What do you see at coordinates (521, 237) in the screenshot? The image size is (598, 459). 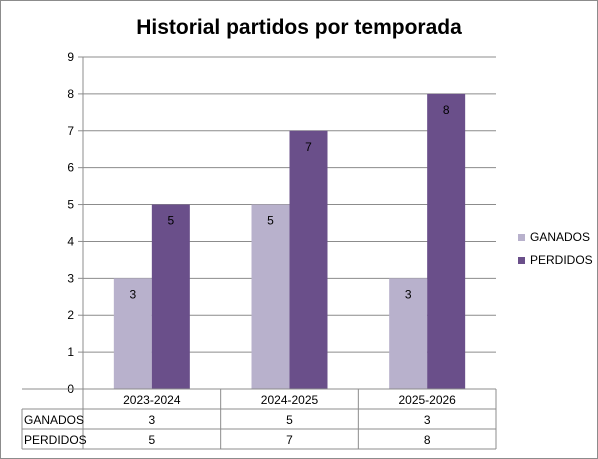 I see `legend-swatch-ganados` at bounding box center [521, 237].